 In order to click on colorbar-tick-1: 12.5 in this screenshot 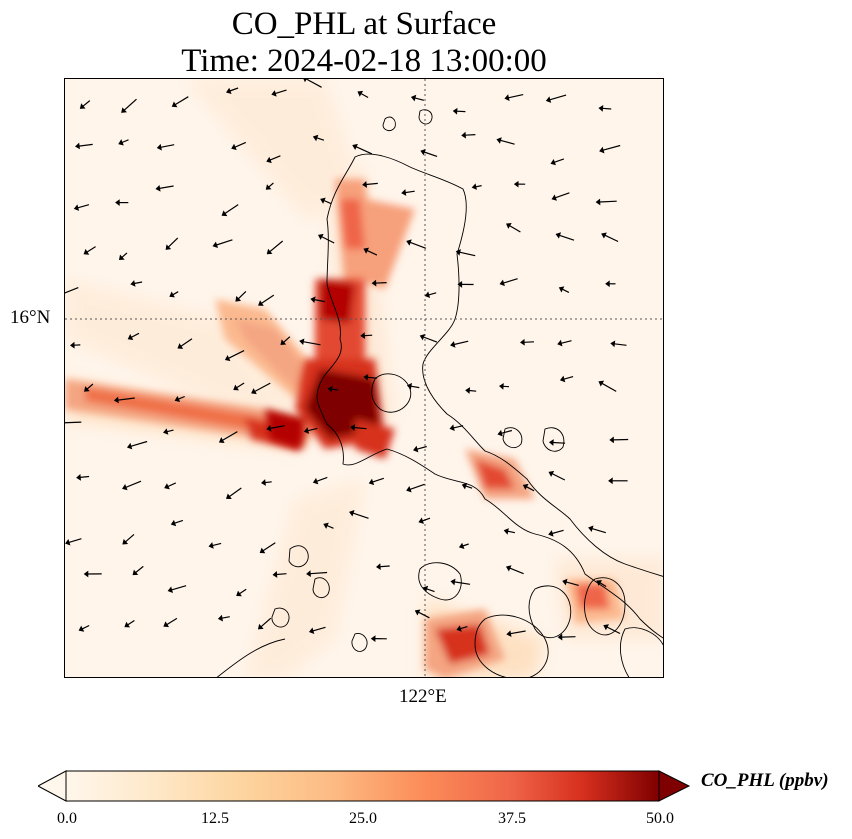, I will do `click(215, 818)`.